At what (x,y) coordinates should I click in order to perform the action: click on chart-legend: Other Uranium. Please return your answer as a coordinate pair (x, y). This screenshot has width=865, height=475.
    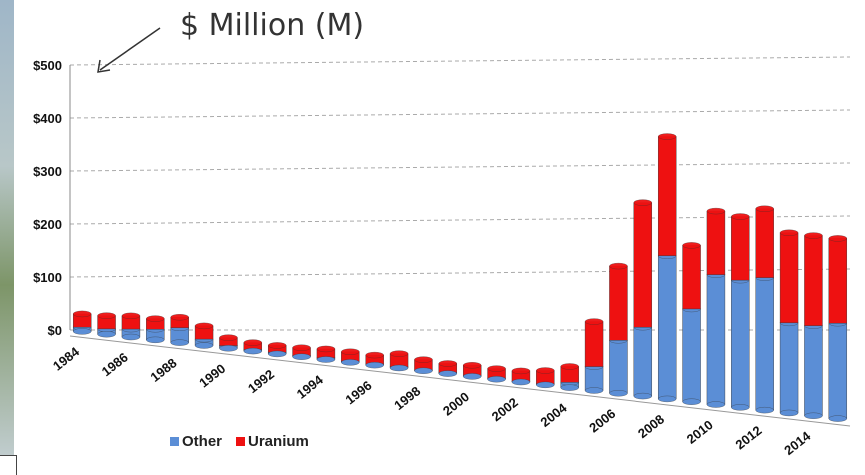
    Looking at the image, I should click on (239, 441).